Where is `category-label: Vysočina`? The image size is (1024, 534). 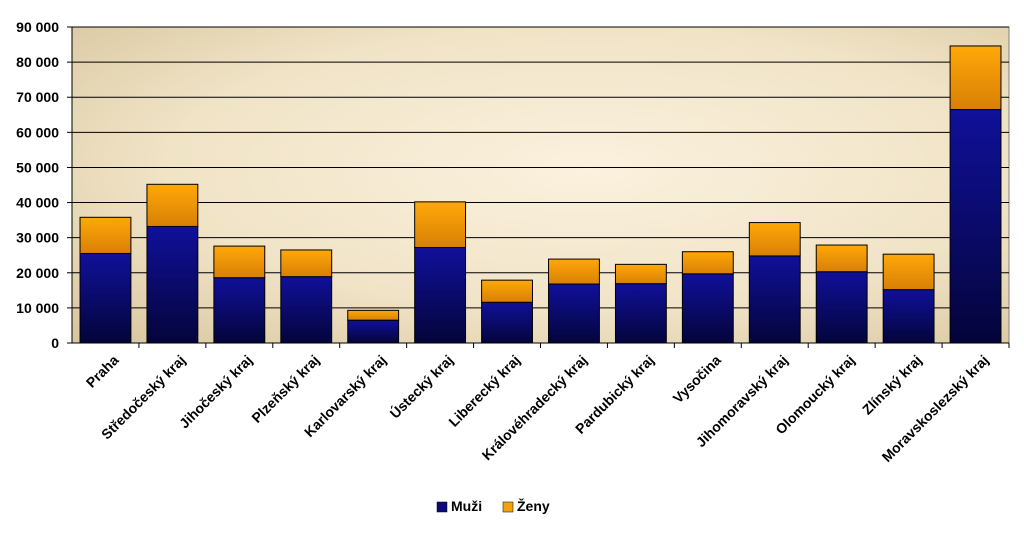 category-label: Vysočina is located at coordinates (697, 379).